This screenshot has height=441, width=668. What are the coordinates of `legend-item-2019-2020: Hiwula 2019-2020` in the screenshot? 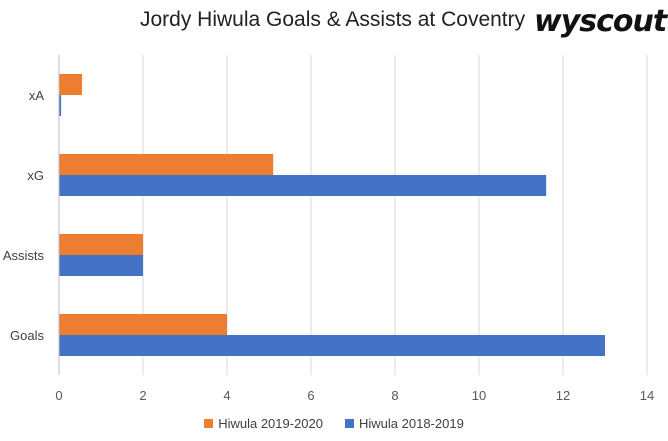 It's located at (263, 423).